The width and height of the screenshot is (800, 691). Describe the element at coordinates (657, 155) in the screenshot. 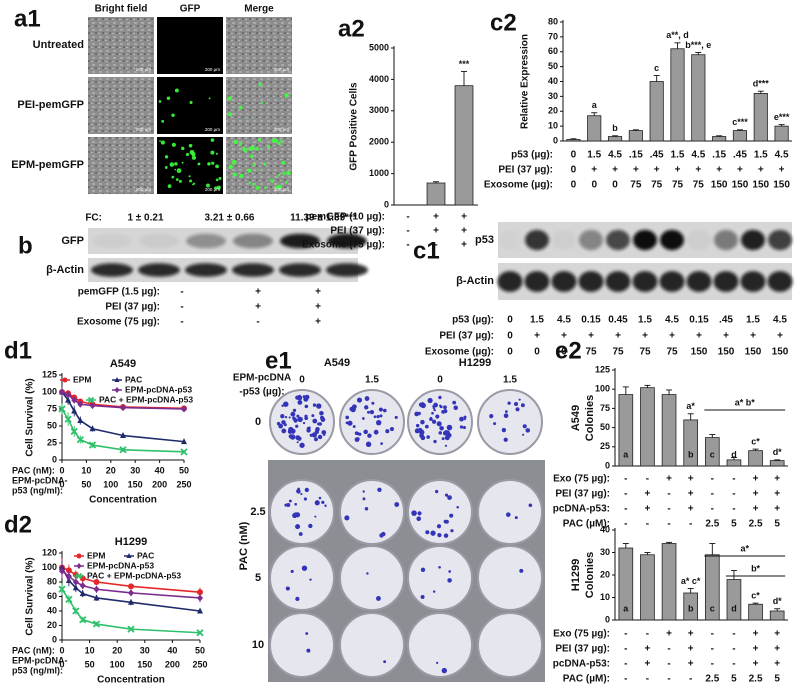

I see `condition-value: .45` at that location.